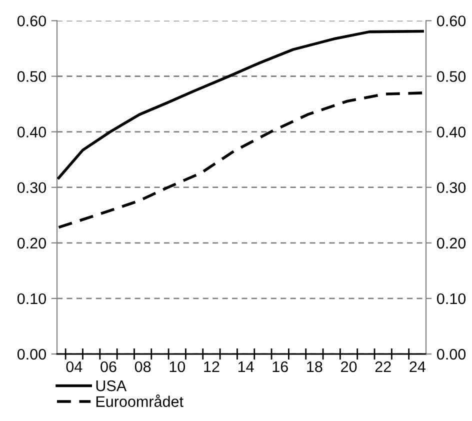  Describe the element at coordinates (314, 366) in the screenshot. I see `x-tick-label: 18` at that location.